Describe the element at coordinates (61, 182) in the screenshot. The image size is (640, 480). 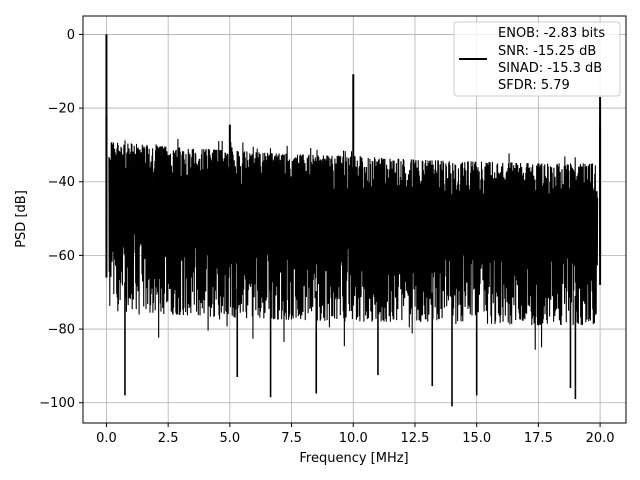
I see `y-tick-label: −40` at that location.